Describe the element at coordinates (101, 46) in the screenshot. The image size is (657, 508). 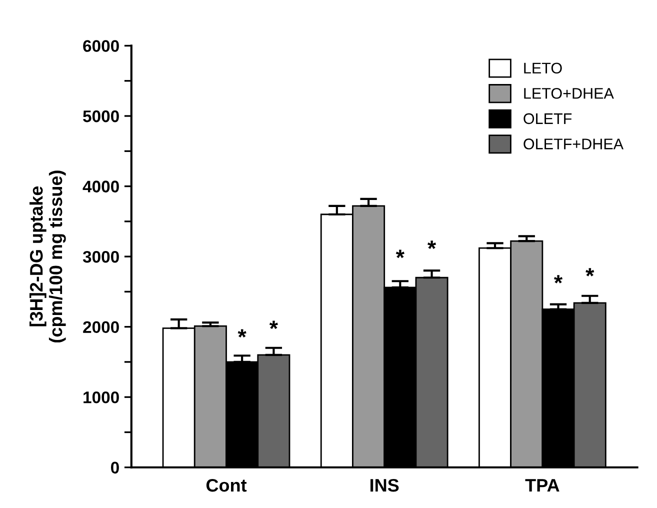
I see `y-tick-label: 6000` at that location.